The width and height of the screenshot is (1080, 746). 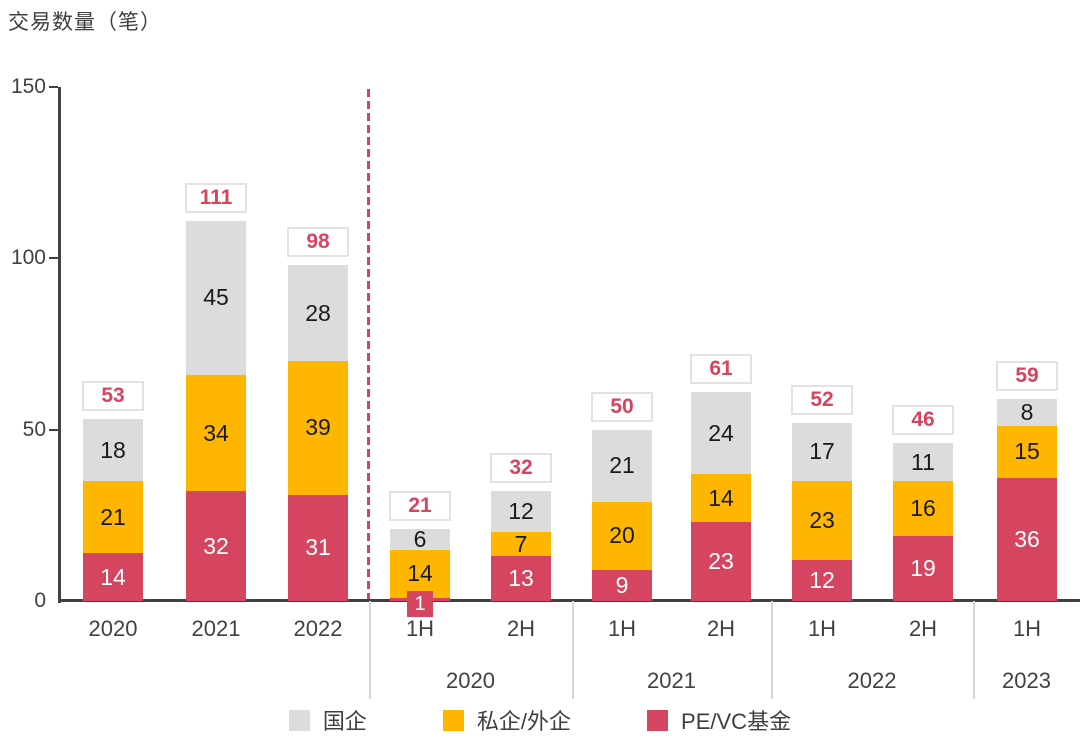 I want to click on bar-segment-label: 8, so click(x=1027, y=412).